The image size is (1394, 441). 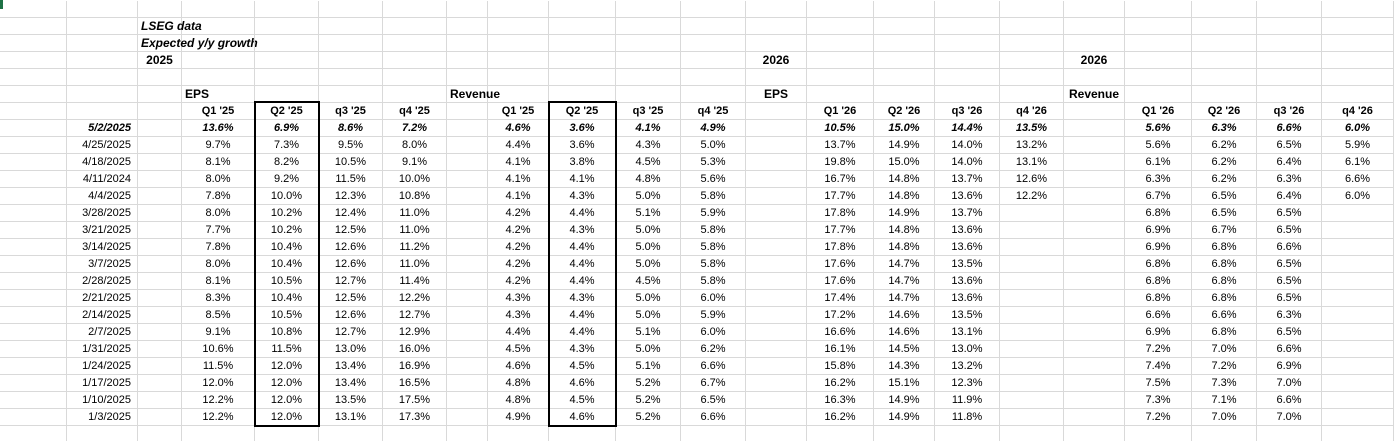 What do you see at coordinates (1032, 145) in the screenshot?
I see `value-cell: 13.2%` at bounding box center [1032, 145].